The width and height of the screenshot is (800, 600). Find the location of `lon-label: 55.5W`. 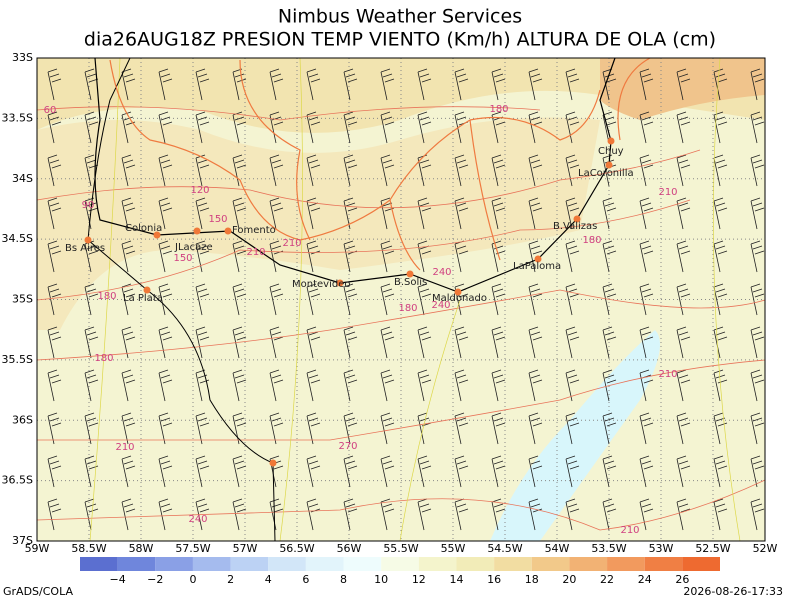

lon-label: 55.5W is located at coordinates (400, 548).